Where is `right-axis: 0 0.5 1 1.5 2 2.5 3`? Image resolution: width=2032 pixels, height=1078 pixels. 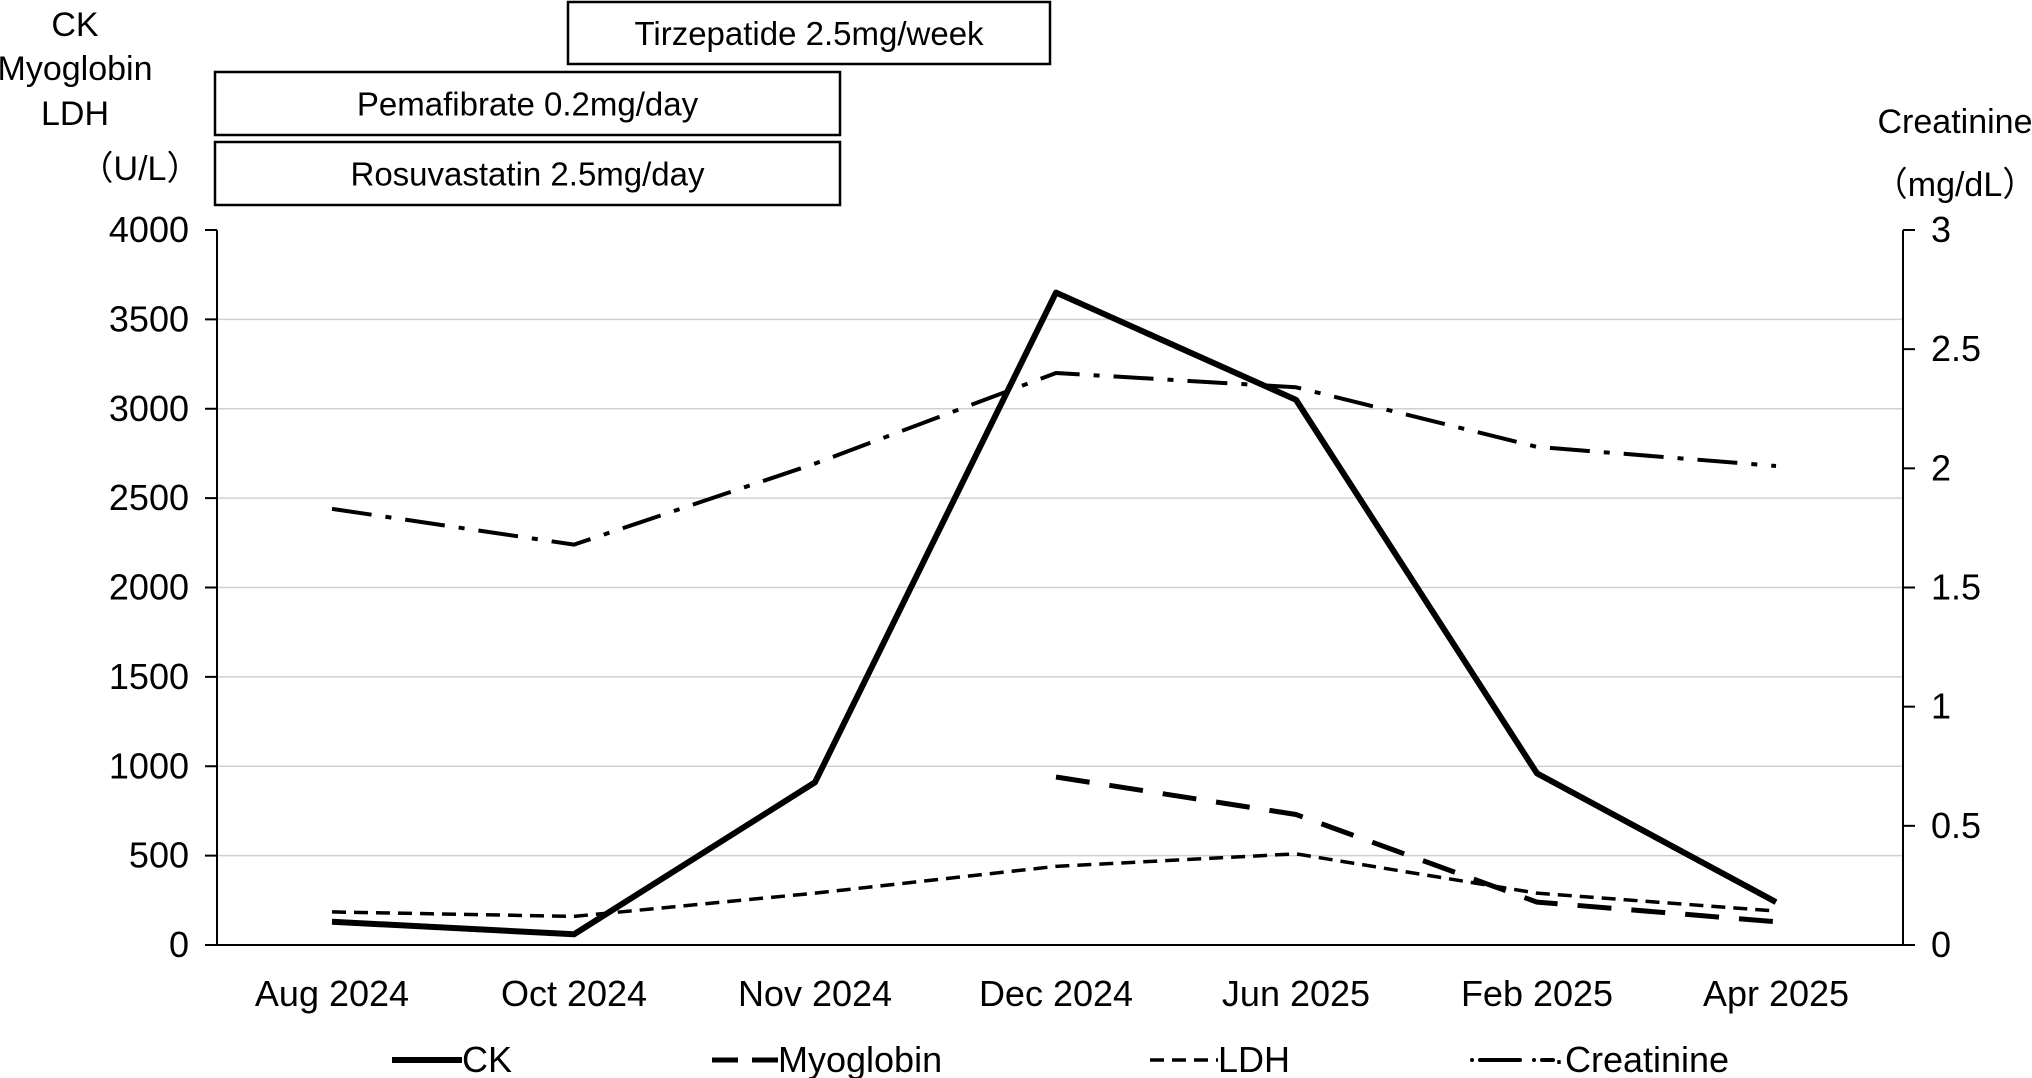
right-axis: 0 0.5 1 1.5 2 2.5 3 is located at coordinates (1942, 587).